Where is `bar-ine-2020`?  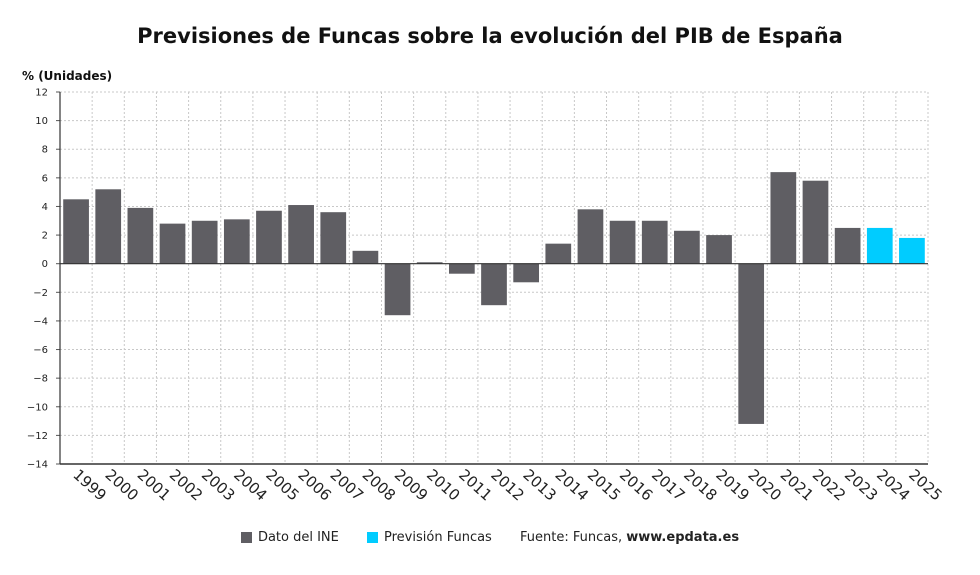
bar-ine-2020 is located at coordinates (751, 343).